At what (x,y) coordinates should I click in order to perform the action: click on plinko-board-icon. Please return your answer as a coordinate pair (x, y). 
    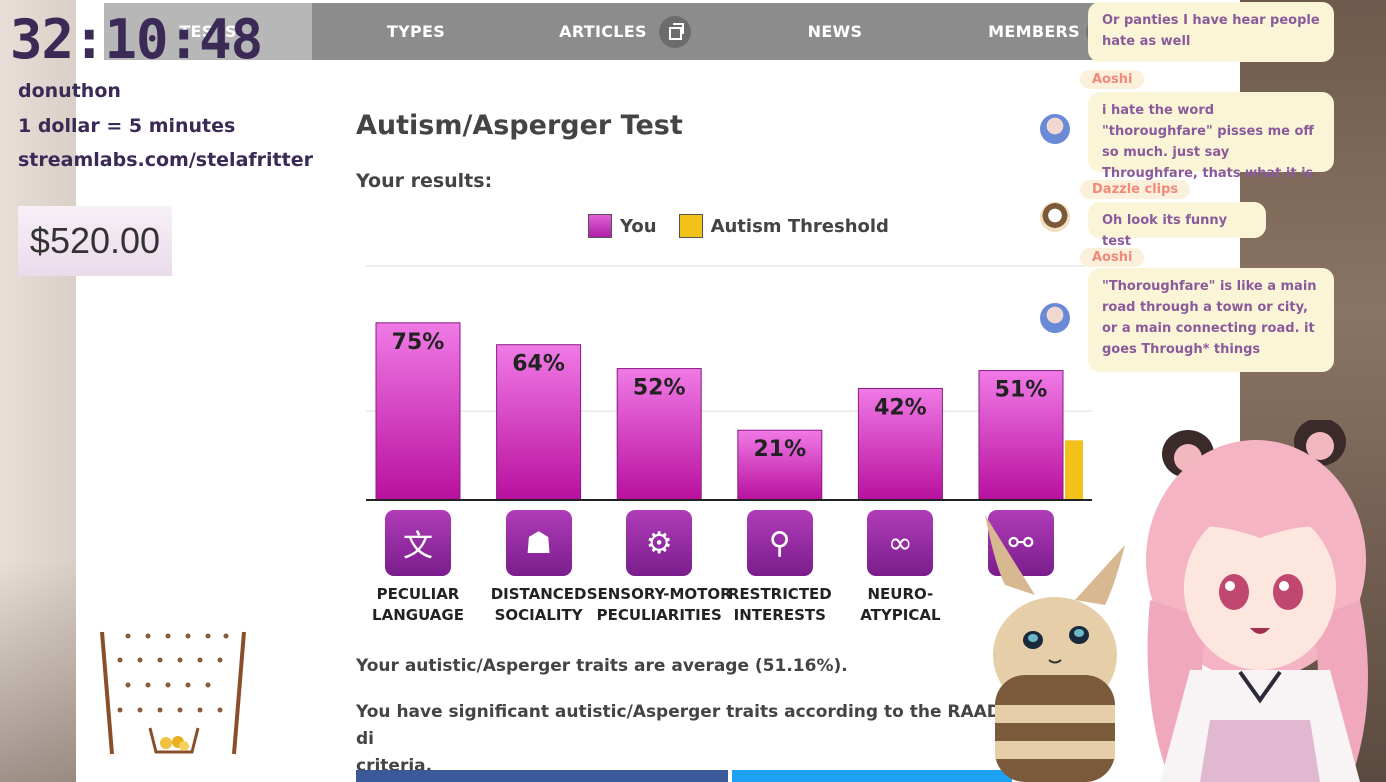
    Looking at the image, I should click on (173, 693).